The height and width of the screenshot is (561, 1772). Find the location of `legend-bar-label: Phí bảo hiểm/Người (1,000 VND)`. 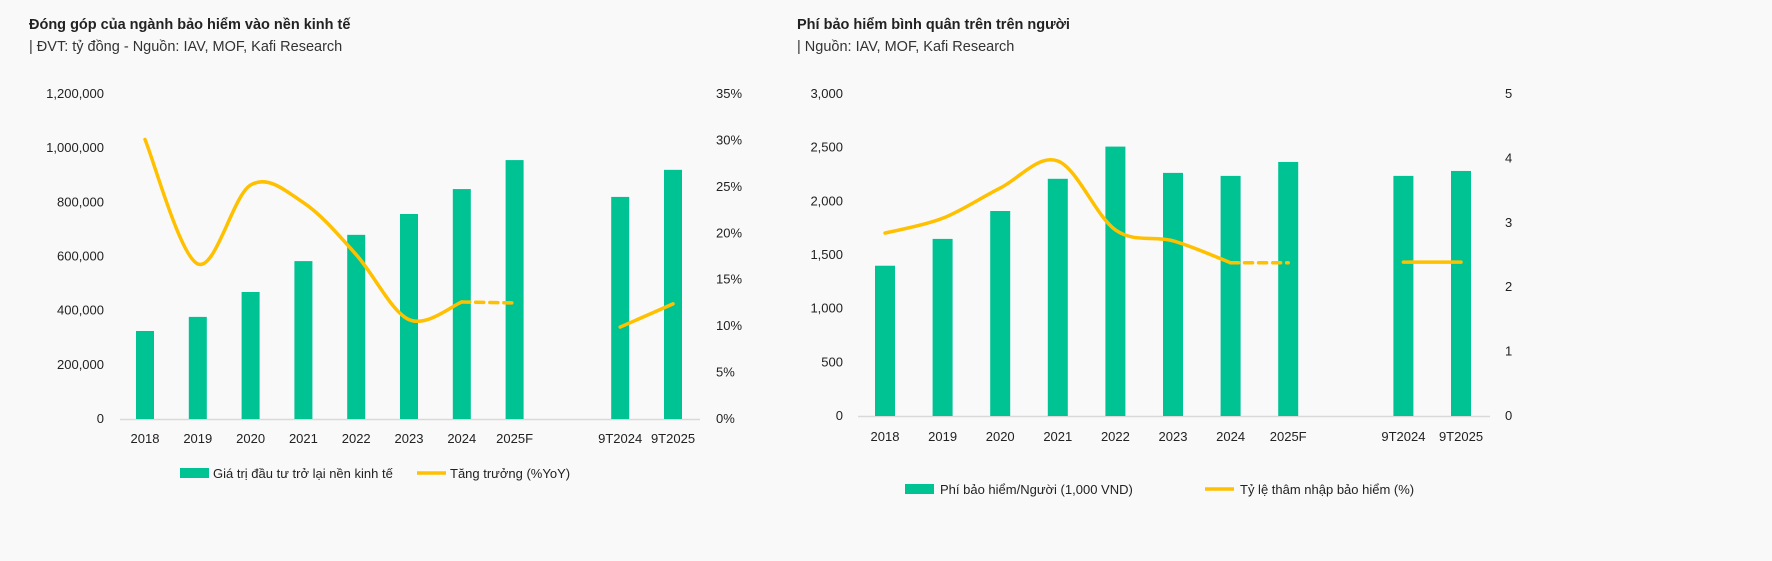

legend-bar-label: Phí bảo hiểm/Người (1,000 VND) is located at coordinates (1036, 489).